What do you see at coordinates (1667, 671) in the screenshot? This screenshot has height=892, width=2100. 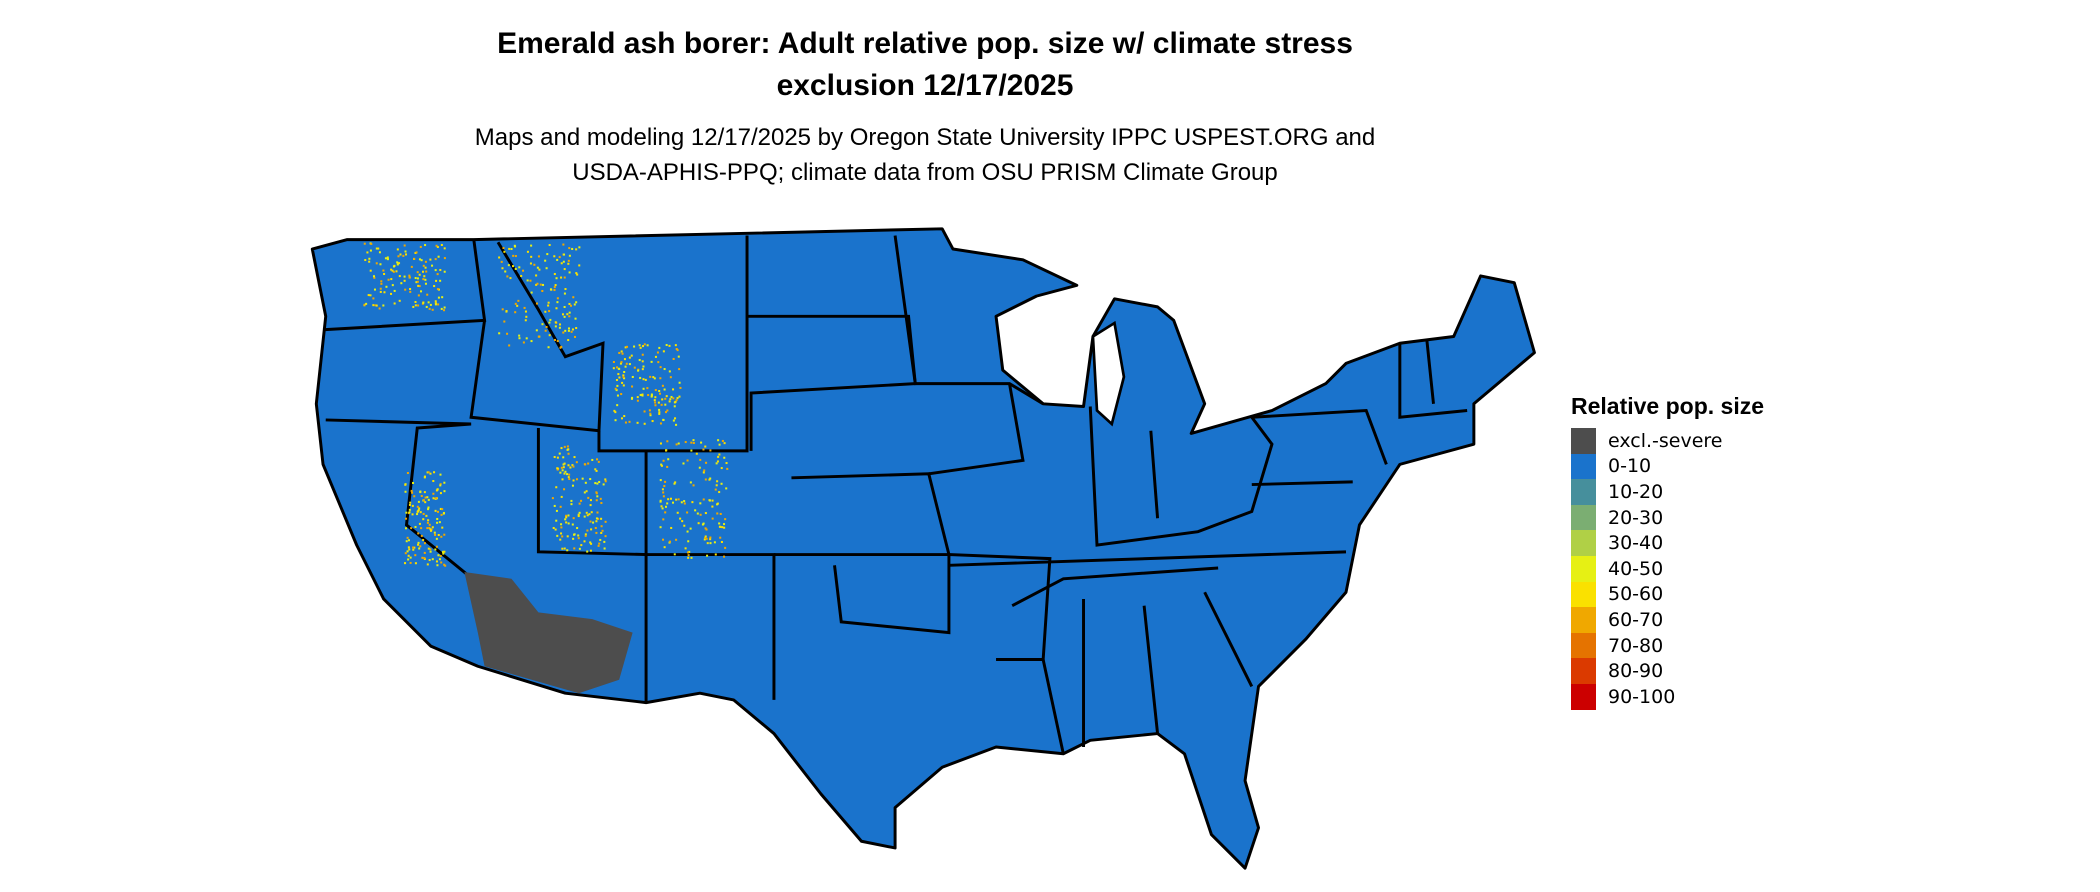 I see `legend-item: 80-90` at bounding box center [1667, 671].